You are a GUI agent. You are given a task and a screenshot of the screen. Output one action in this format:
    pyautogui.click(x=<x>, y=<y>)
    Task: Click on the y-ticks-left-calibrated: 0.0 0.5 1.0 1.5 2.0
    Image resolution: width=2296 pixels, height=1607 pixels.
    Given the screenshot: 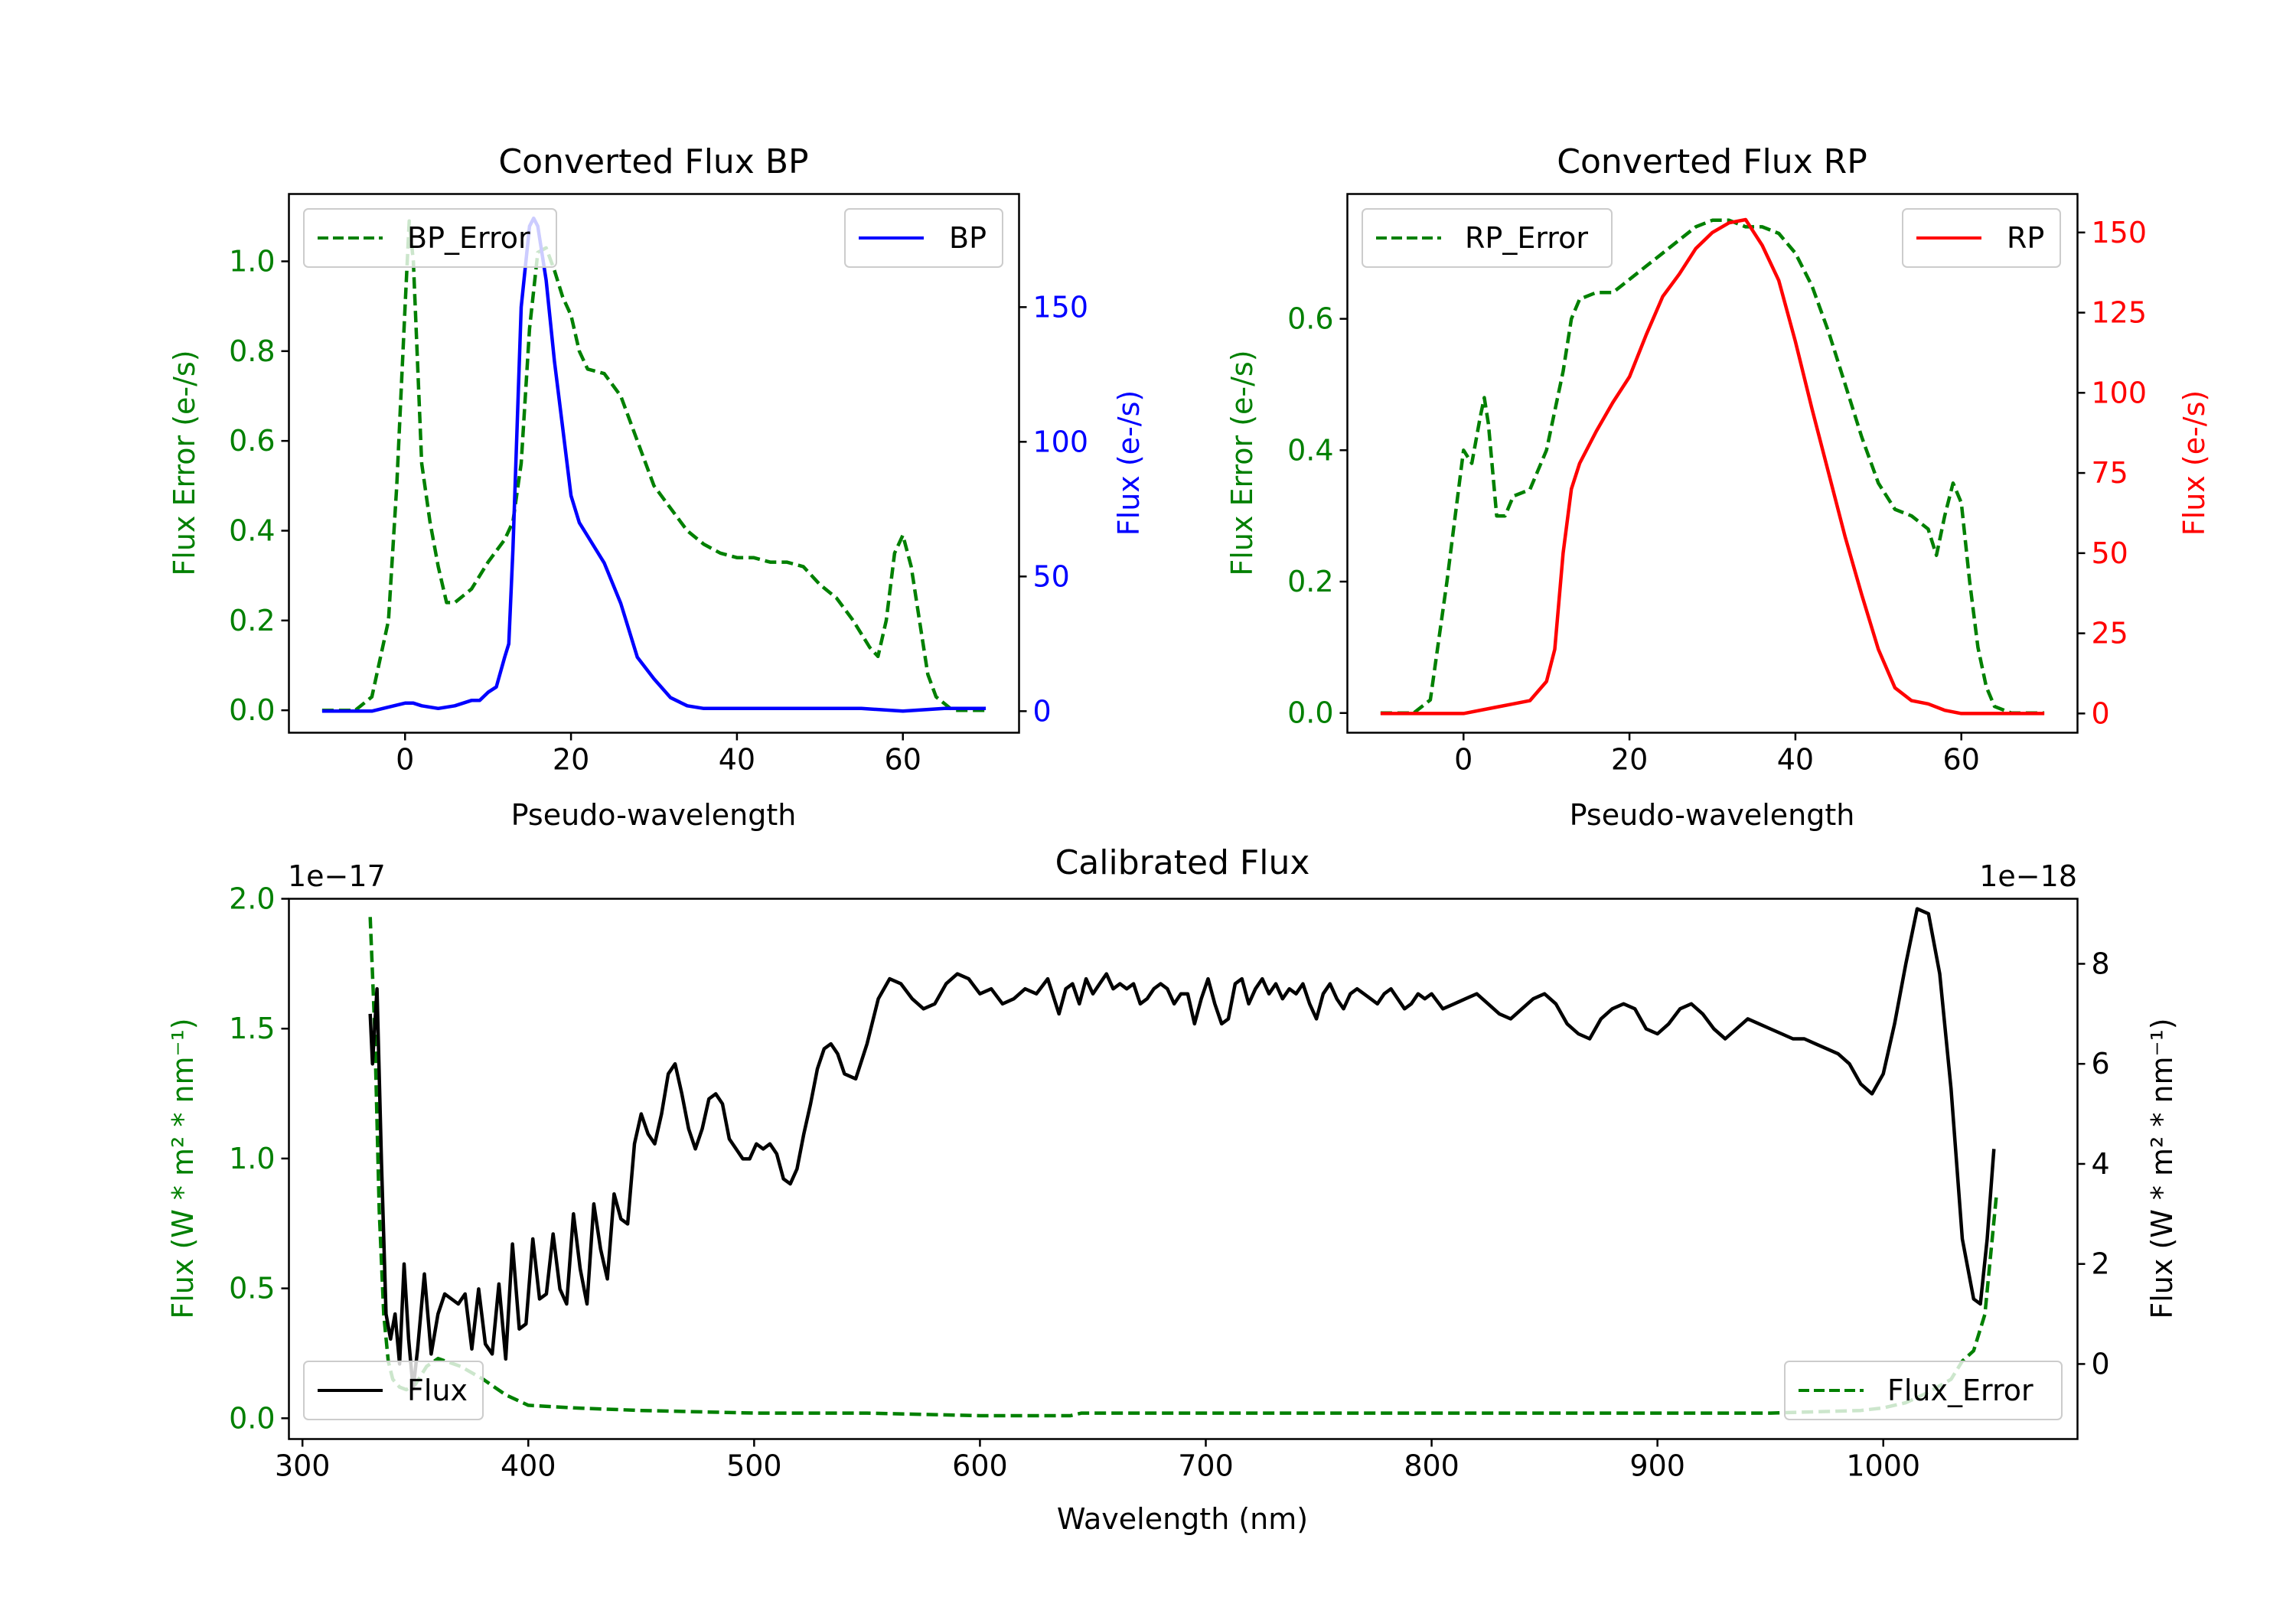 What is the action you would take?
    pyautogui.click(x=259, y=1158)
    